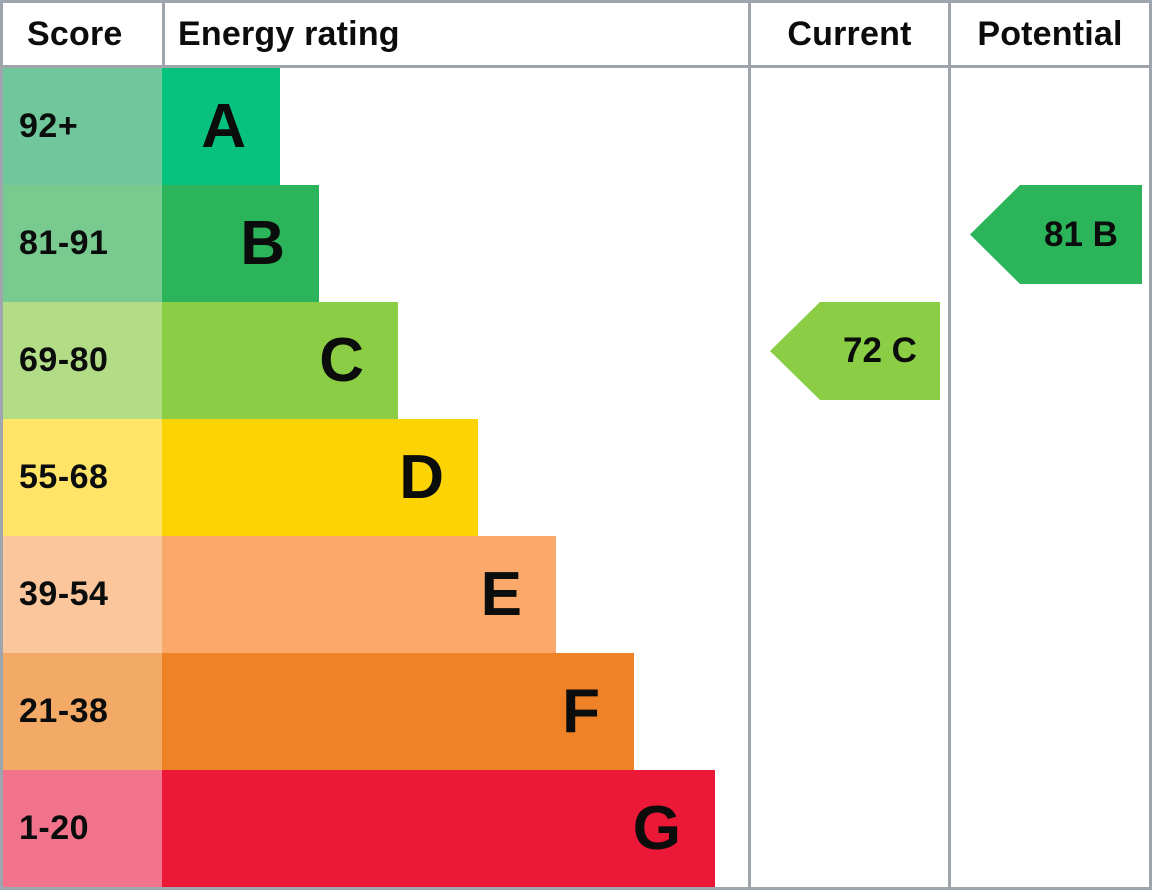  I want to click on score-range-cell: 1-20, so click(82, 828).